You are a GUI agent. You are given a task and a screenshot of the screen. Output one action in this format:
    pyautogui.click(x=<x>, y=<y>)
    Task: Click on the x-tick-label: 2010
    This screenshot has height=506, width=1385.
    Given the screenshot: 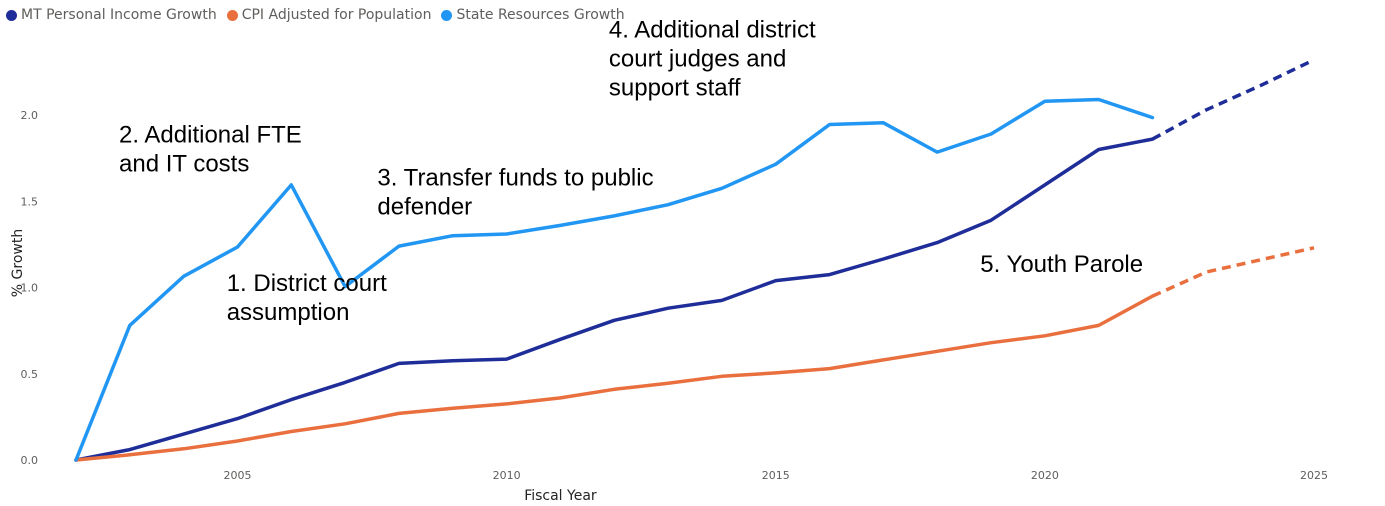 What is the action you would take?
    pyautogui.click(x=507, y=475)
    